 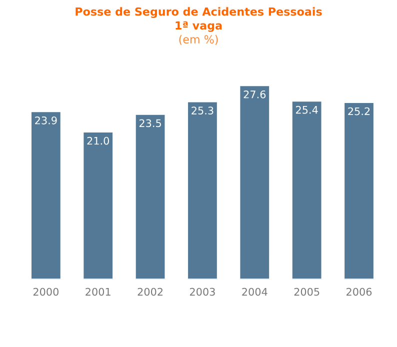 I want to click on data-label: 27.6, so click(x=255, y=94).